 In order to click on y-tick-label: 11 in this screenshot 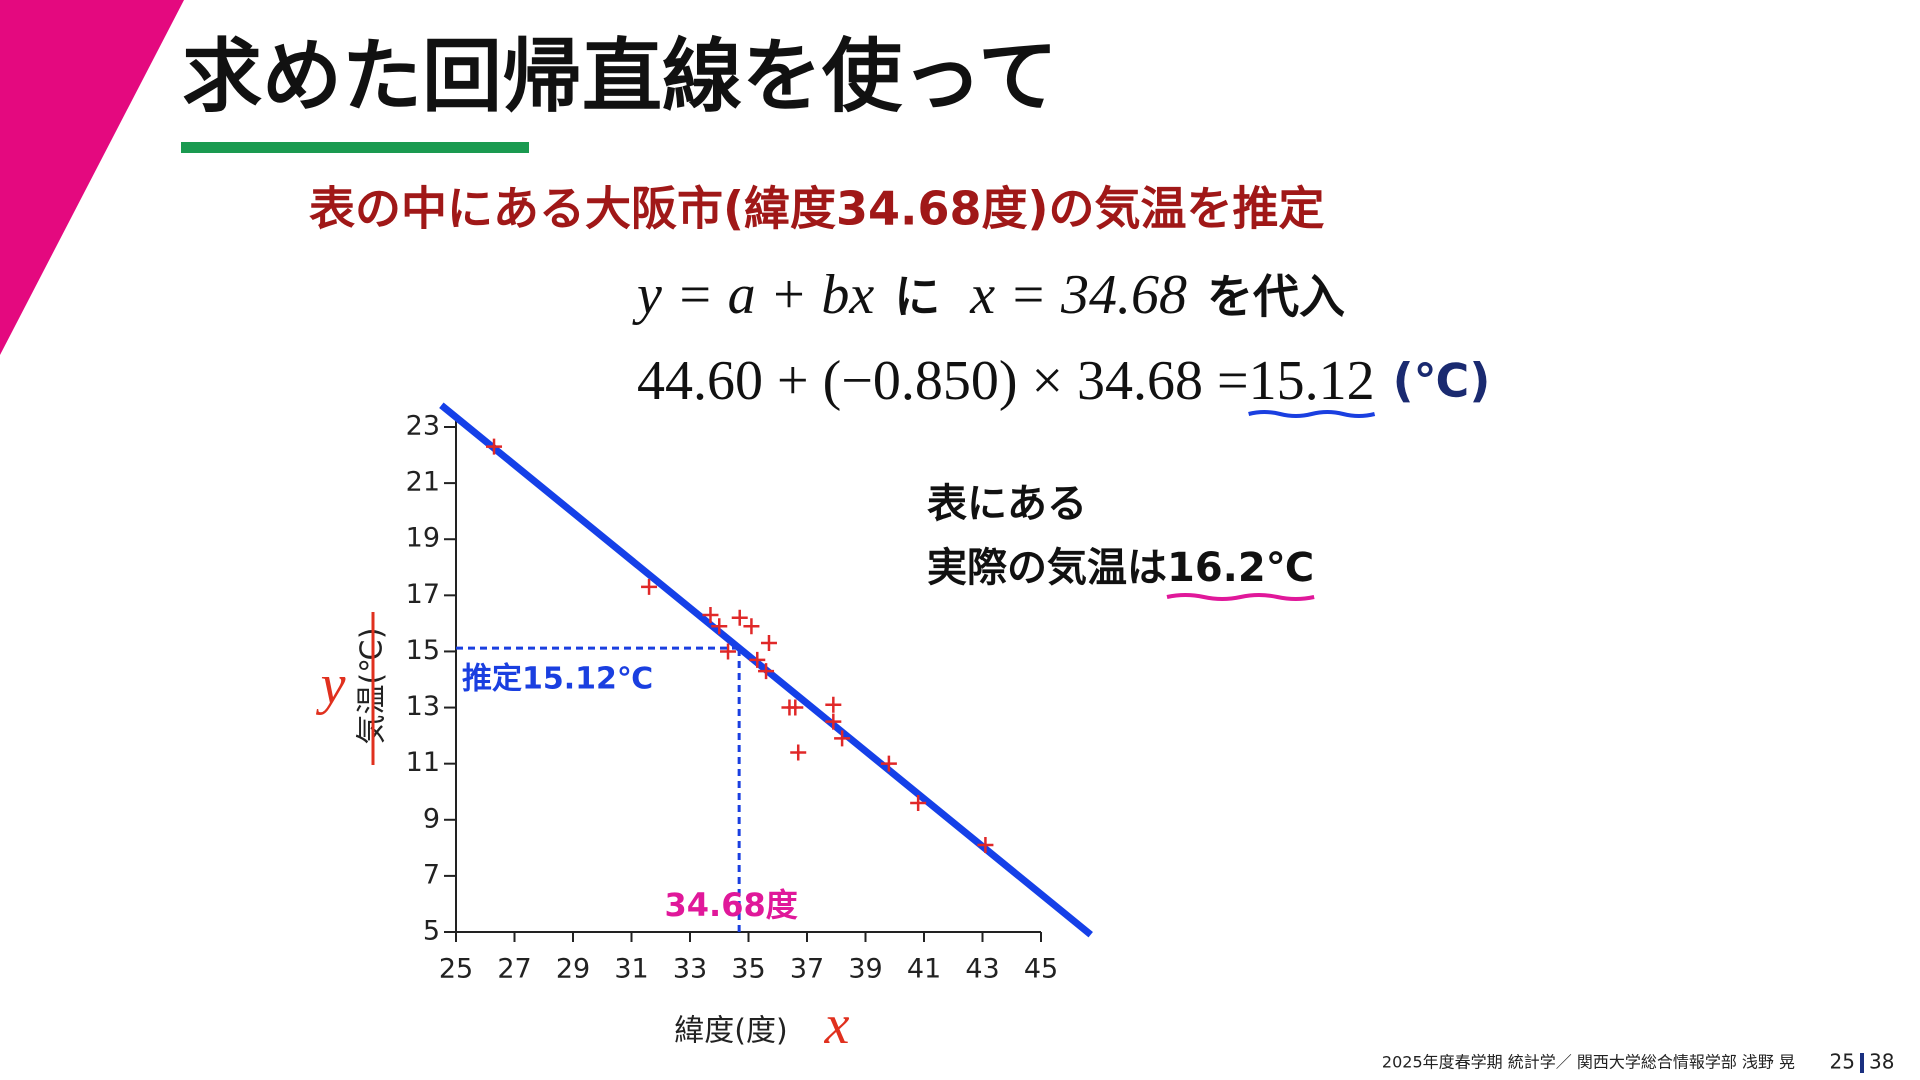, I will do `click(423, 762)`.